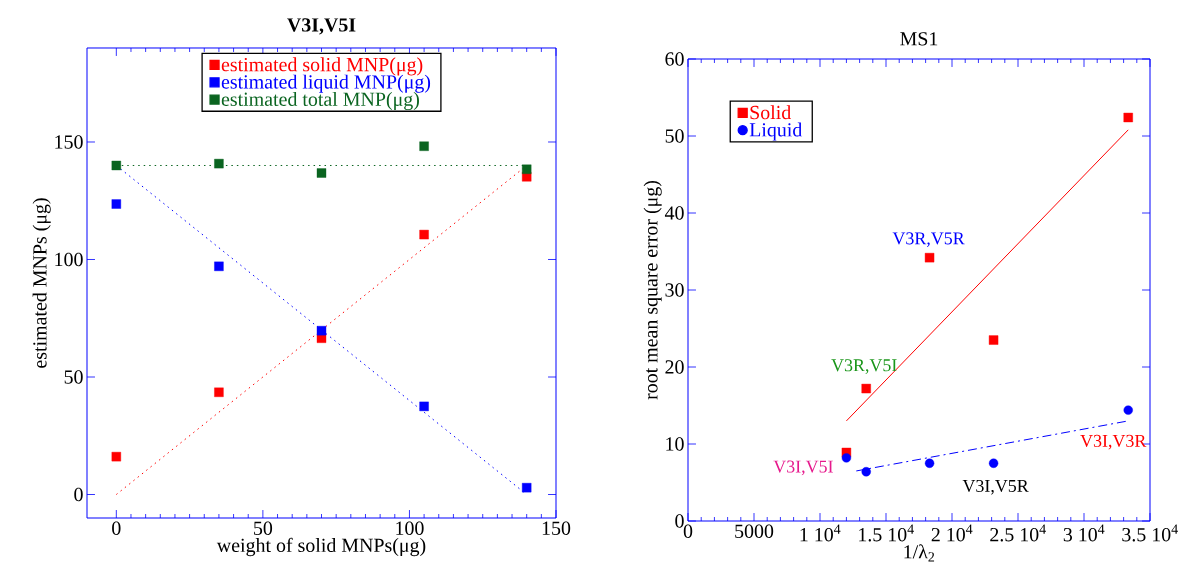  Describe the element at coordinates (263, 528) in the screenshot. I see `x-tick-label: 50` at that location.